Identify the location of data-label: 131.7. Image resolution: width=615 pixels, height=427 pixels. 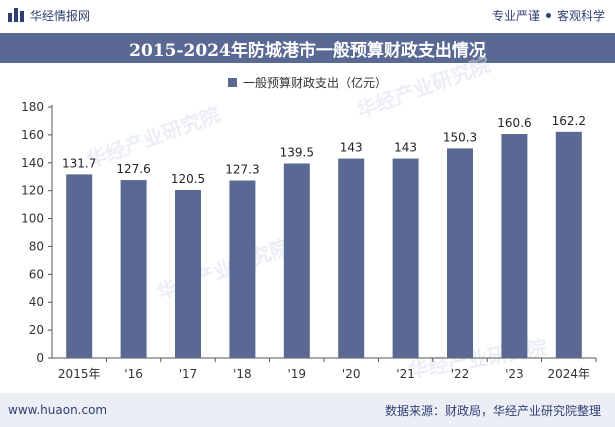
(79, 163).